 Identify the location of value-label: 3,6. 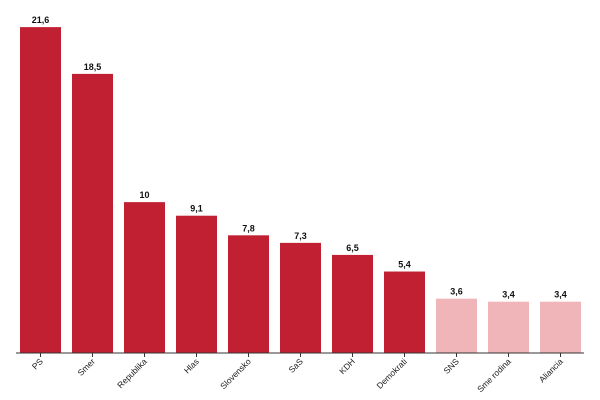
(456, 292).